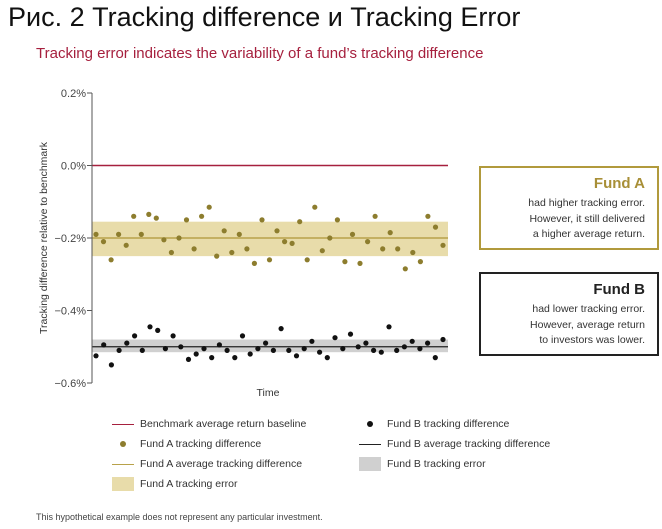 The image size is (662, 529). Describe the element at coordinates (123, 464) in the screenshot. I see `legend-fund-a-avg-swatch` at that location.